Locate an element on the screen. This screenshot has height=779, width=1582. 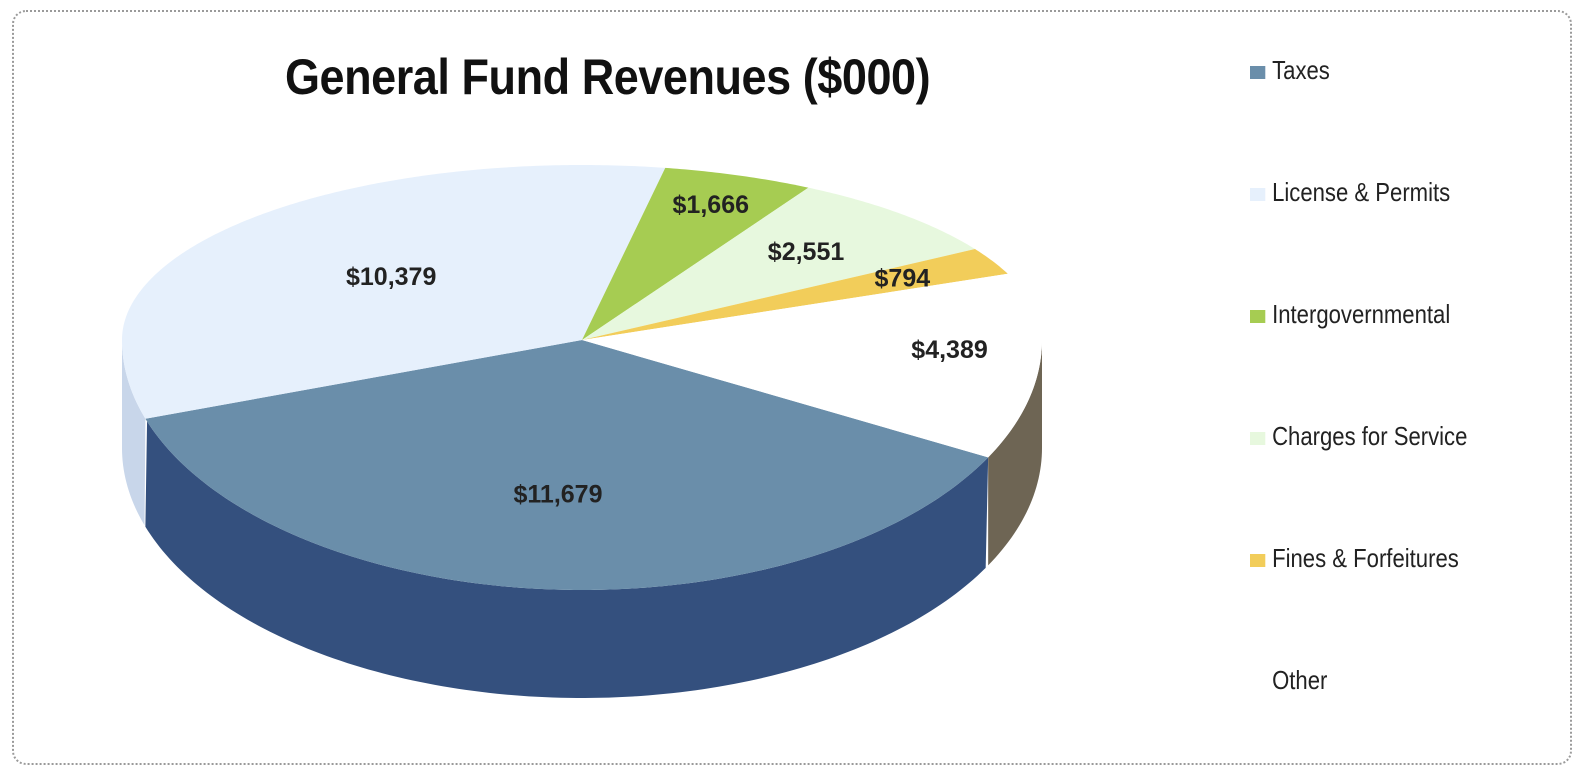
legend-item: Taxes is located at coordinates (1290, 70).